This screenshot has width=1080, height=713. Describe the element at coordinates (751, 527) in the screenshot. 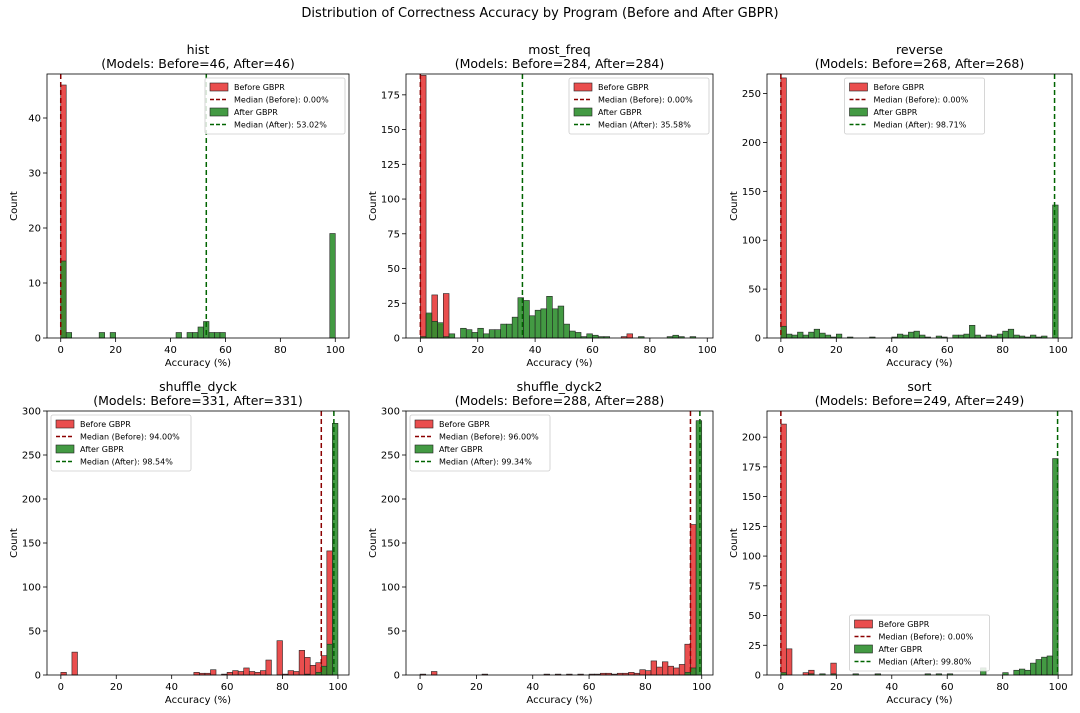

I see `y-tick-label: 125` at that location.